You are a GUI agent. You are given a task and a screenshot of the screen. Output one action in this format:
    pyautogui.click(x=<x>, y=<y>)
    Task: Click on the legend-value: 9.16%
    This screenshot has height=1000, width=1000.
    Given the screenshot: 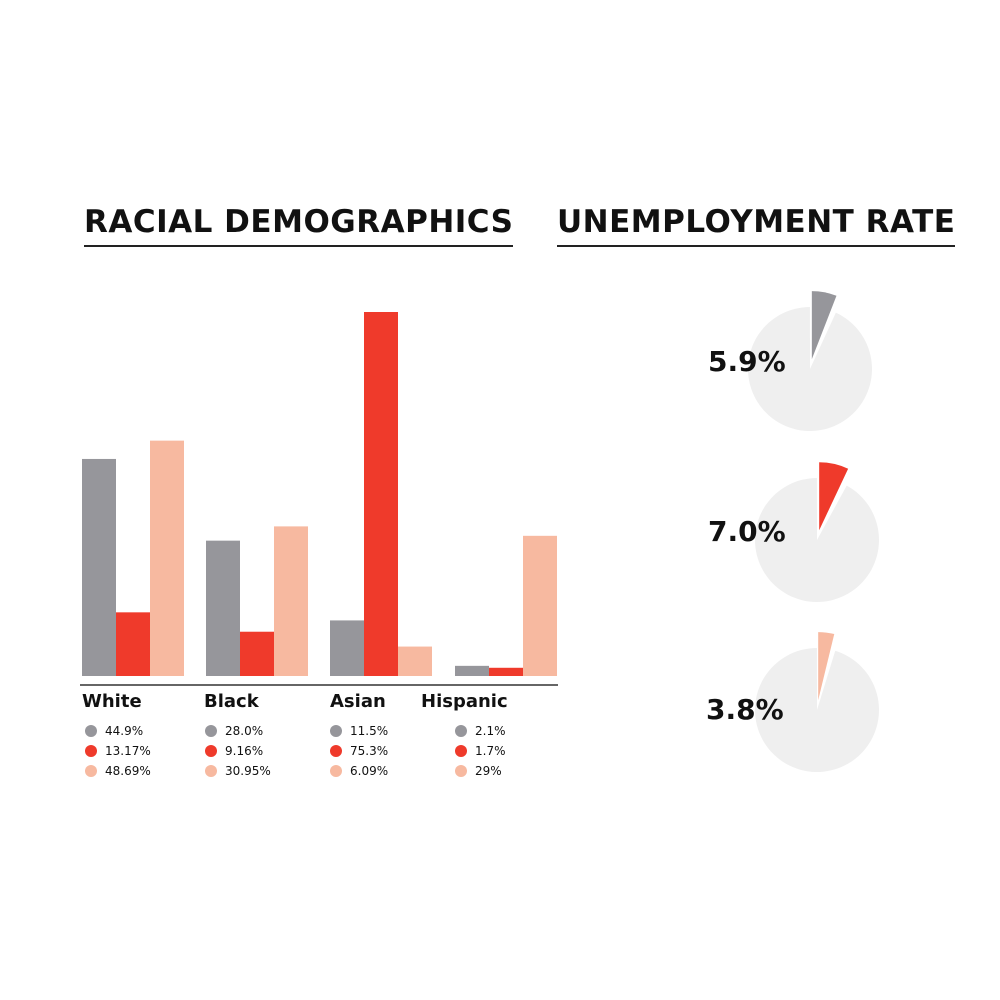 What is the action you would take?
    pyautogui.click(x=244, y=751)
    